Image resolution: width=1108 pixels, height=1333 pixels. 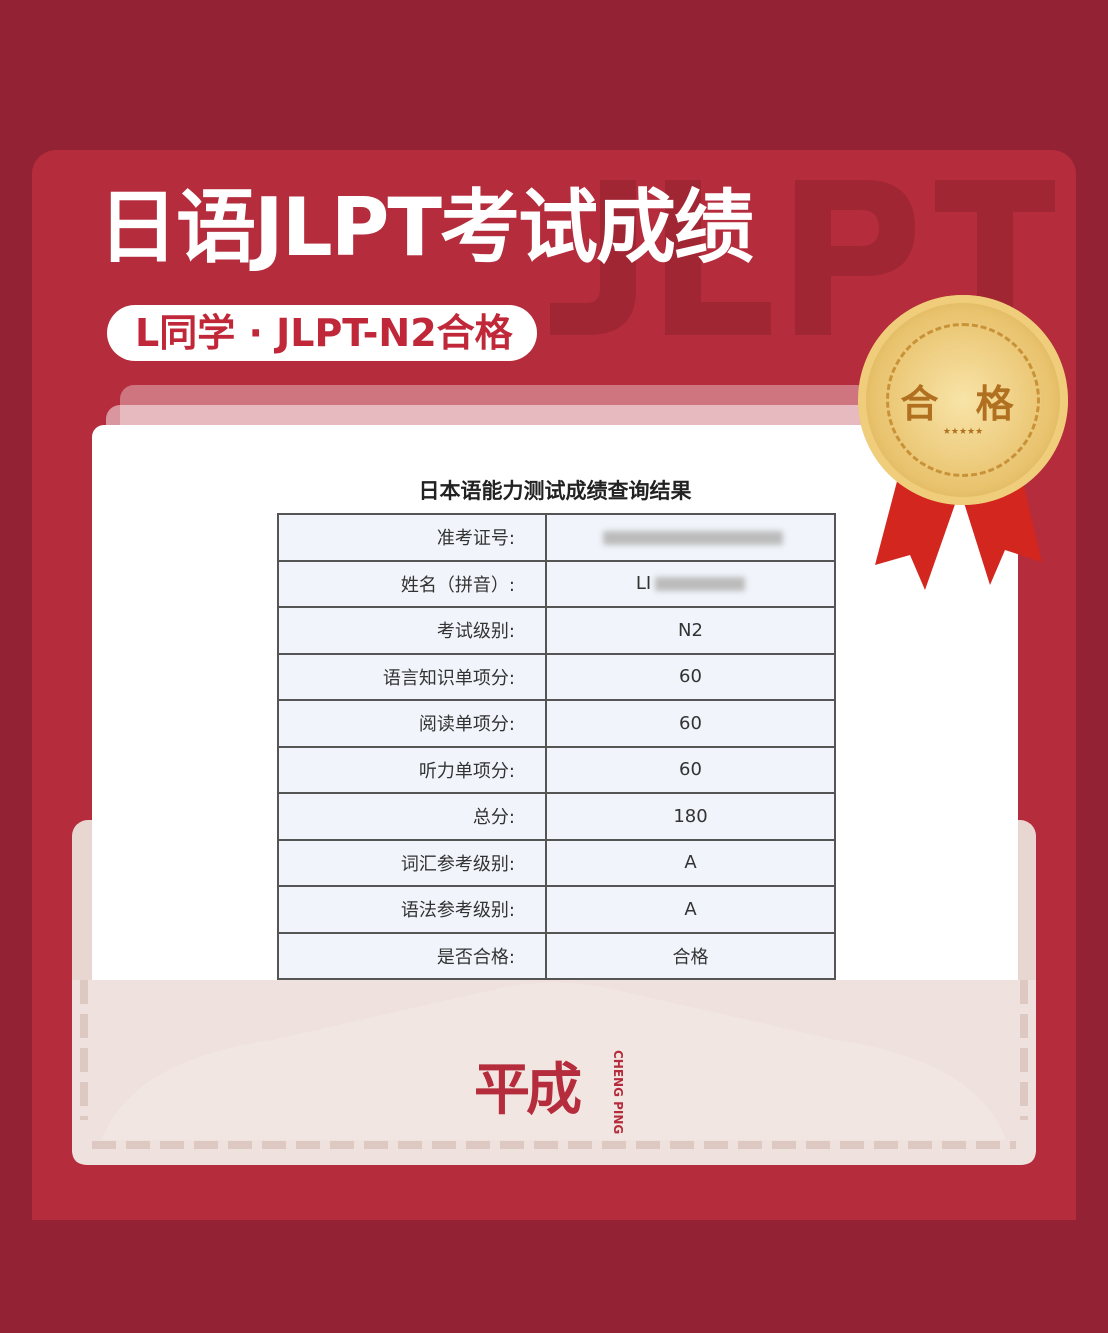 I want to click on jlpt-watermark, so click(x=802, y=257).